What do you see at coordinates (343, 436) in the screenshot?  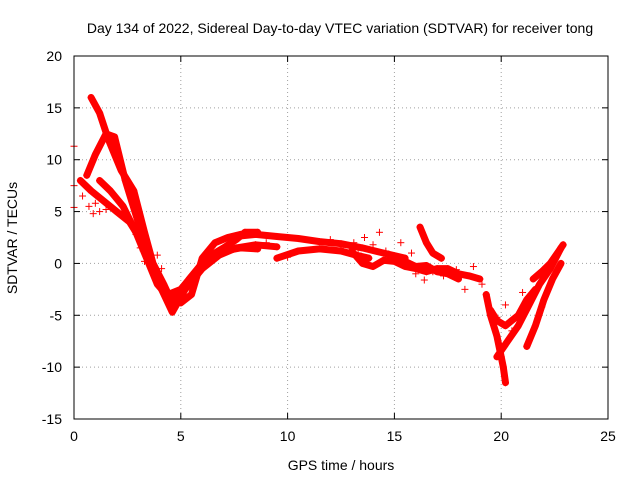 I see `x-tick-labels: 0 5 10 15 20 25` at bounding box center [343, 436].